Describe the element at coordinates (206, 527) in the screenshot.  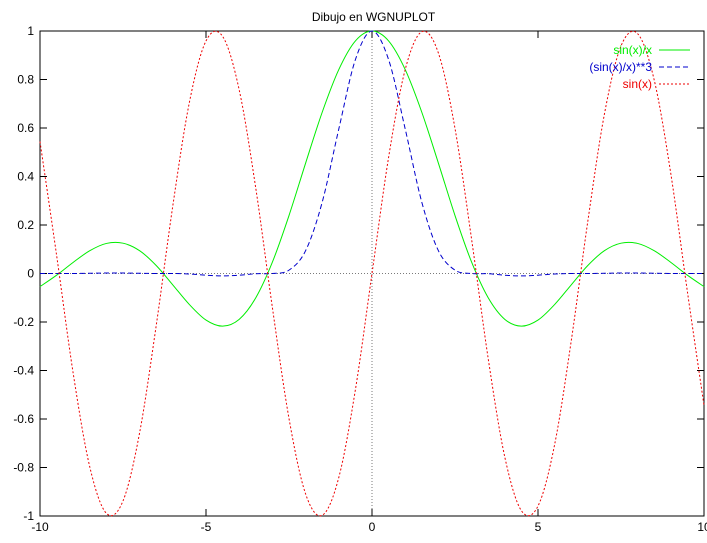
I see `x-tick-label: -5` at that location.